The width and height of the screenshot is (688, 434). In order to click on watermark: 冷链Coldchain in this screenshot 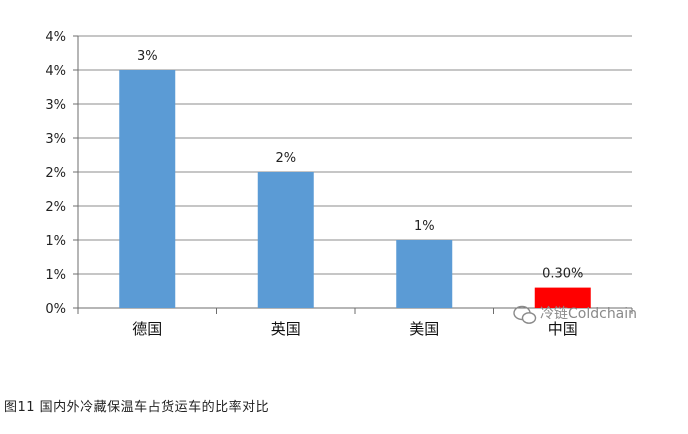, I will do `click(575, 314)`.